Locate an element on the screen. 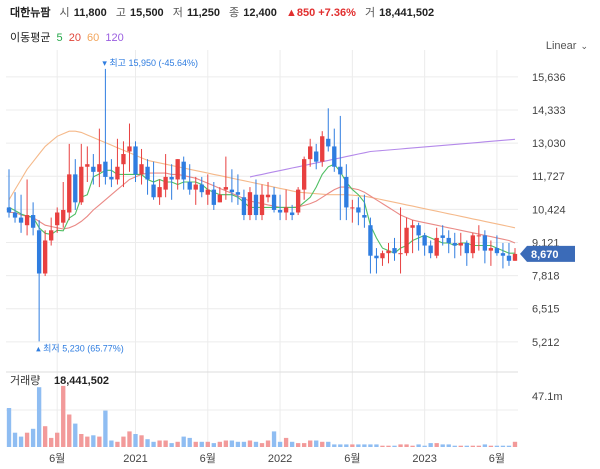 The width and height of the screenshot is (600, 469). moving-average-legend: 이동평균 5 20 60 120 is located at coordinates (68, 37).